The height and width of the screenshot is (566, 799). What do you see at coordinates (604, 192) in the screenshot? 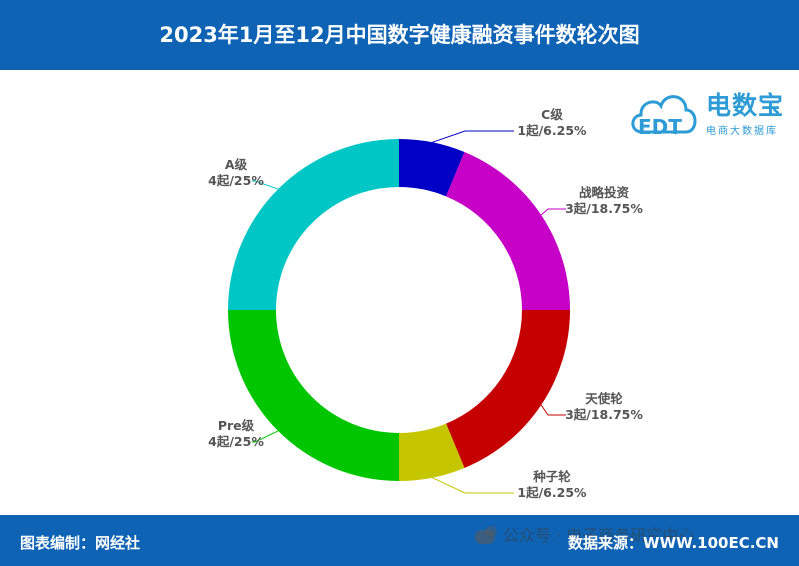
I see `slice-label-1: 战略投资` at bounding box center [604, 192].